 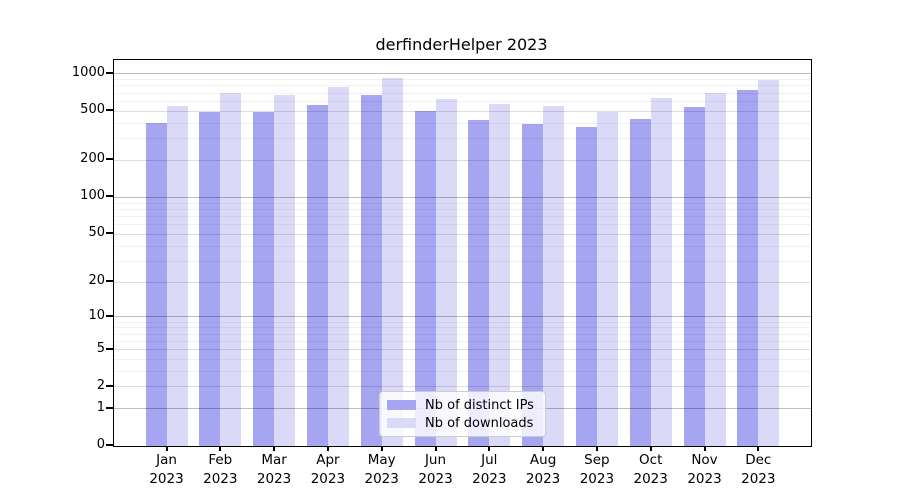 What do you see at coordinates (596, 448) in the screenshot?
I see `x-tick-sep` at bounding box center [596, 448].